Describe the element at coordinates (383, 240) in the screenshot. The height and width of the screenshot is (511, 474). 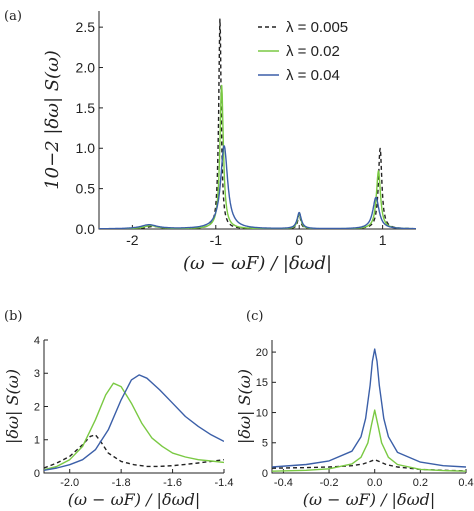
I see `x-tick-label: 1` at that location.